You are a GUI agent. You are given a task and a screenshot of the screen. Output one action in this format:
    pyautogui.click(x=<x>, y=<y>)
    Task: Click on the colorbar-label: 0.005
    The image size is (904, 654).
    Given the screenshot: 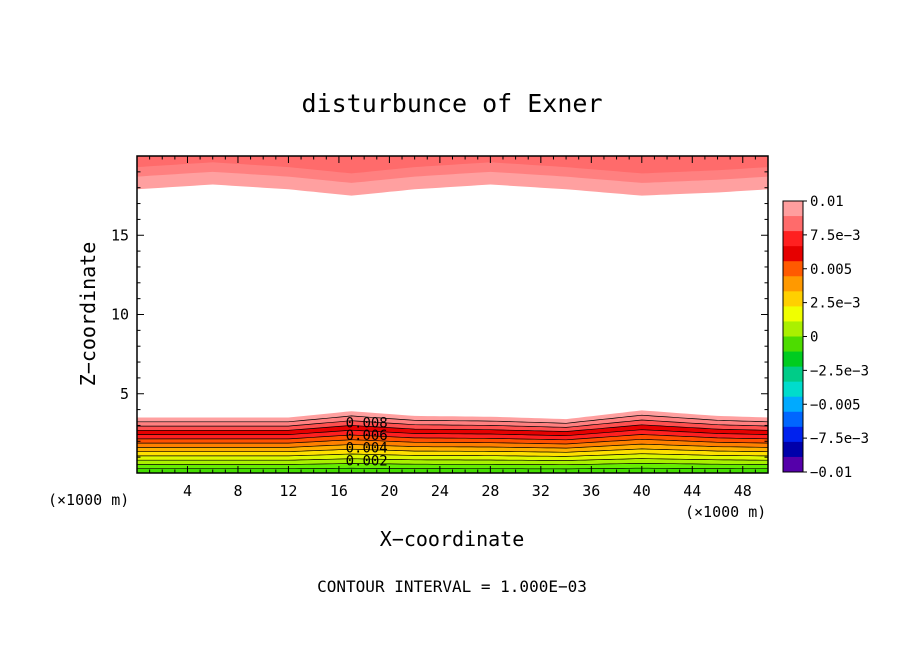 What is the action you would take?
    pyautogui.click(x=831, y=270)
    